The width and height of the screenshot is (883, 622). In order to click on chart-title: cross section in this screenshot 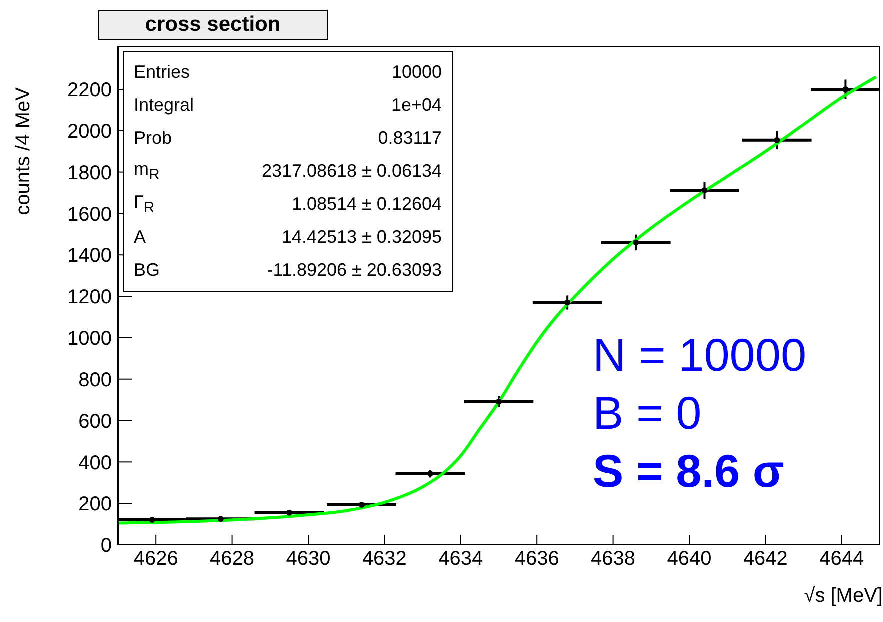, I will do `click(213, 25)`.